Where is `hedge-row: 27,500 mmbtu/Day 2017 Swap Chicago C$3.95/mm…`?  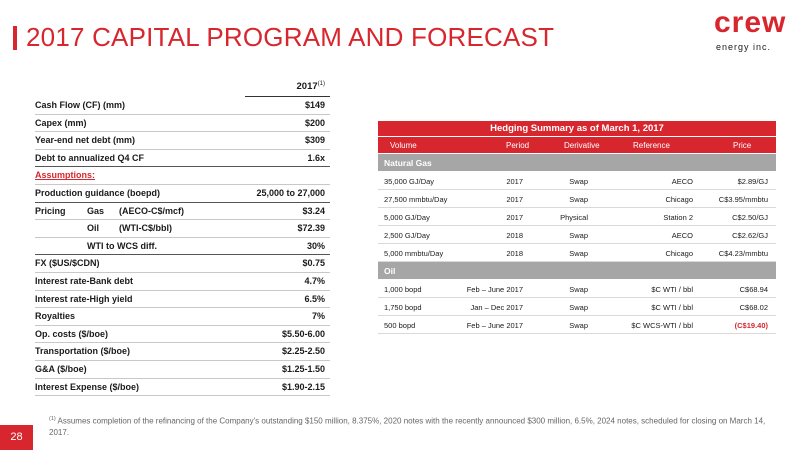 hedge-row: 27,500 mmbtu/Day 2017 Swap Chicago C$3.95/mm… is located at coordinates (577, 199).